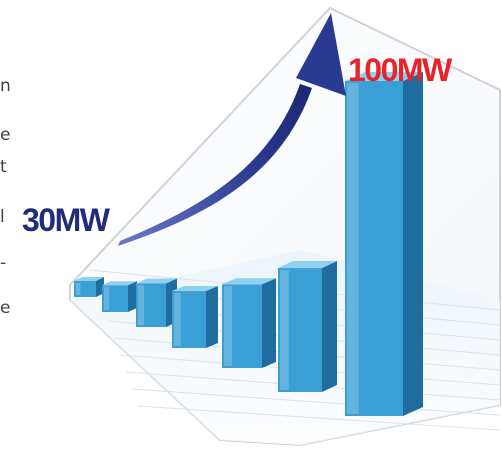 The width and height of the screenshot is (502, 450). What do you see at coordinates (3, 263) in the screenshot?
I see `text-fragment: -` at bounding box center [3, 263].